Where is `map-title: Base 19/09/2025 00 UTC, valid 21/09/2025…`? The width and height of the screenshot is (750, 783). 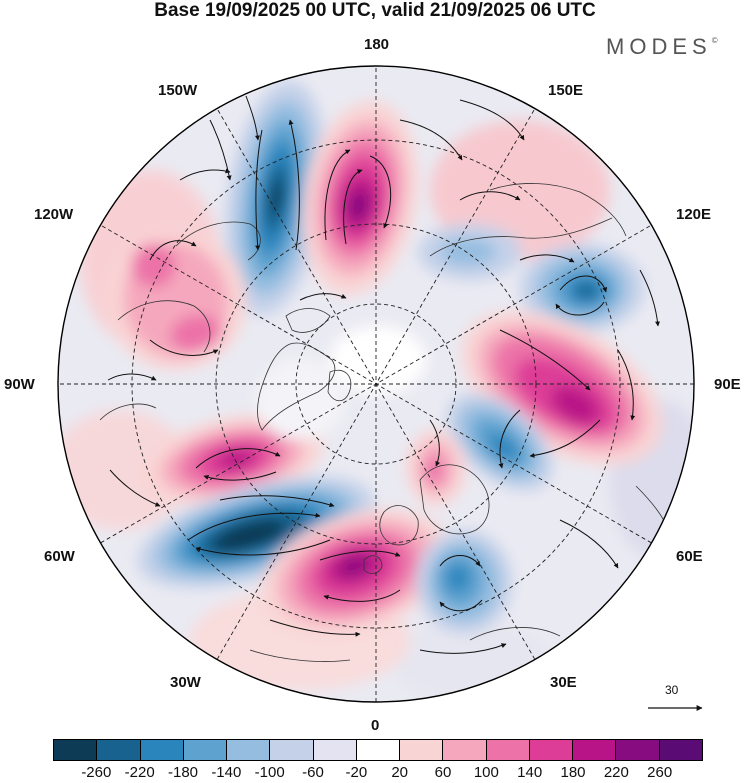 map-title: Base 19/09/2025 00 UTC, valid 21/09/2025… is located at coordinates (375, 10).